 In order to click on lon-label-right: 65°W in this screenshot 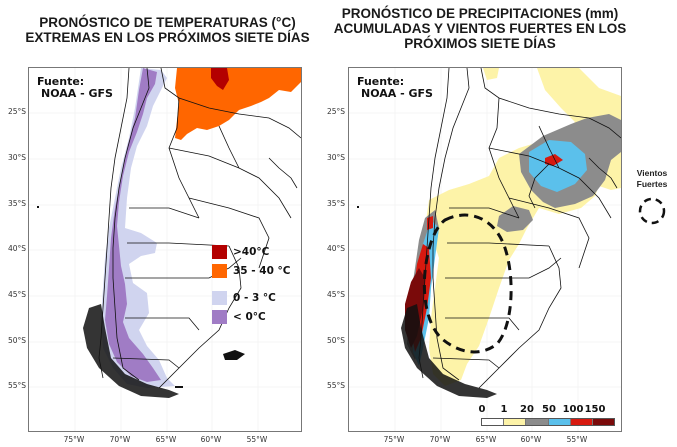, I will do `click(486, 439)`.